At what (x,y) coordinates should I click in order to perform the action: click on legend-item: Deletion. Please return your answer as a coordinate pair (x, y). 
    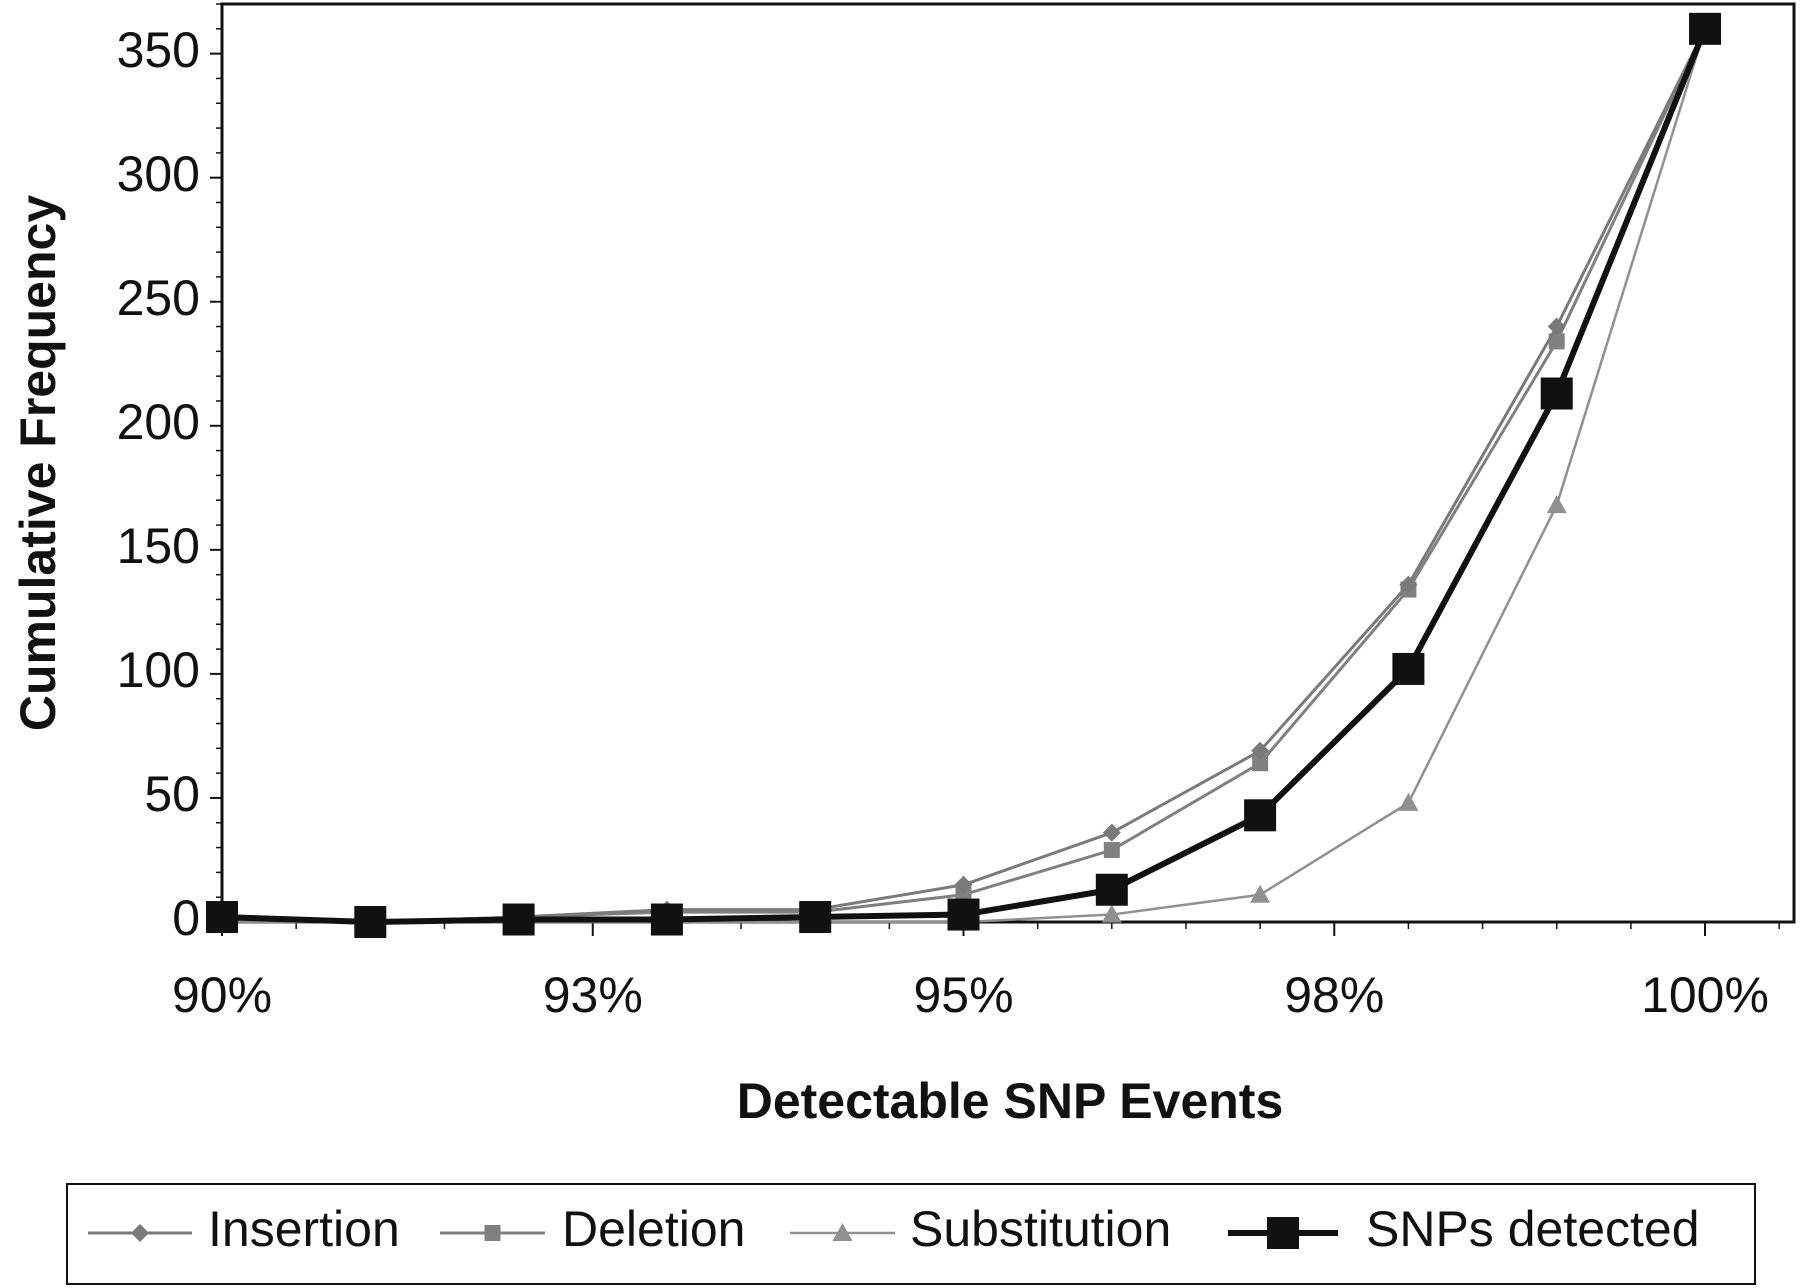
    Looking at the image, I should click on (592, 1229).